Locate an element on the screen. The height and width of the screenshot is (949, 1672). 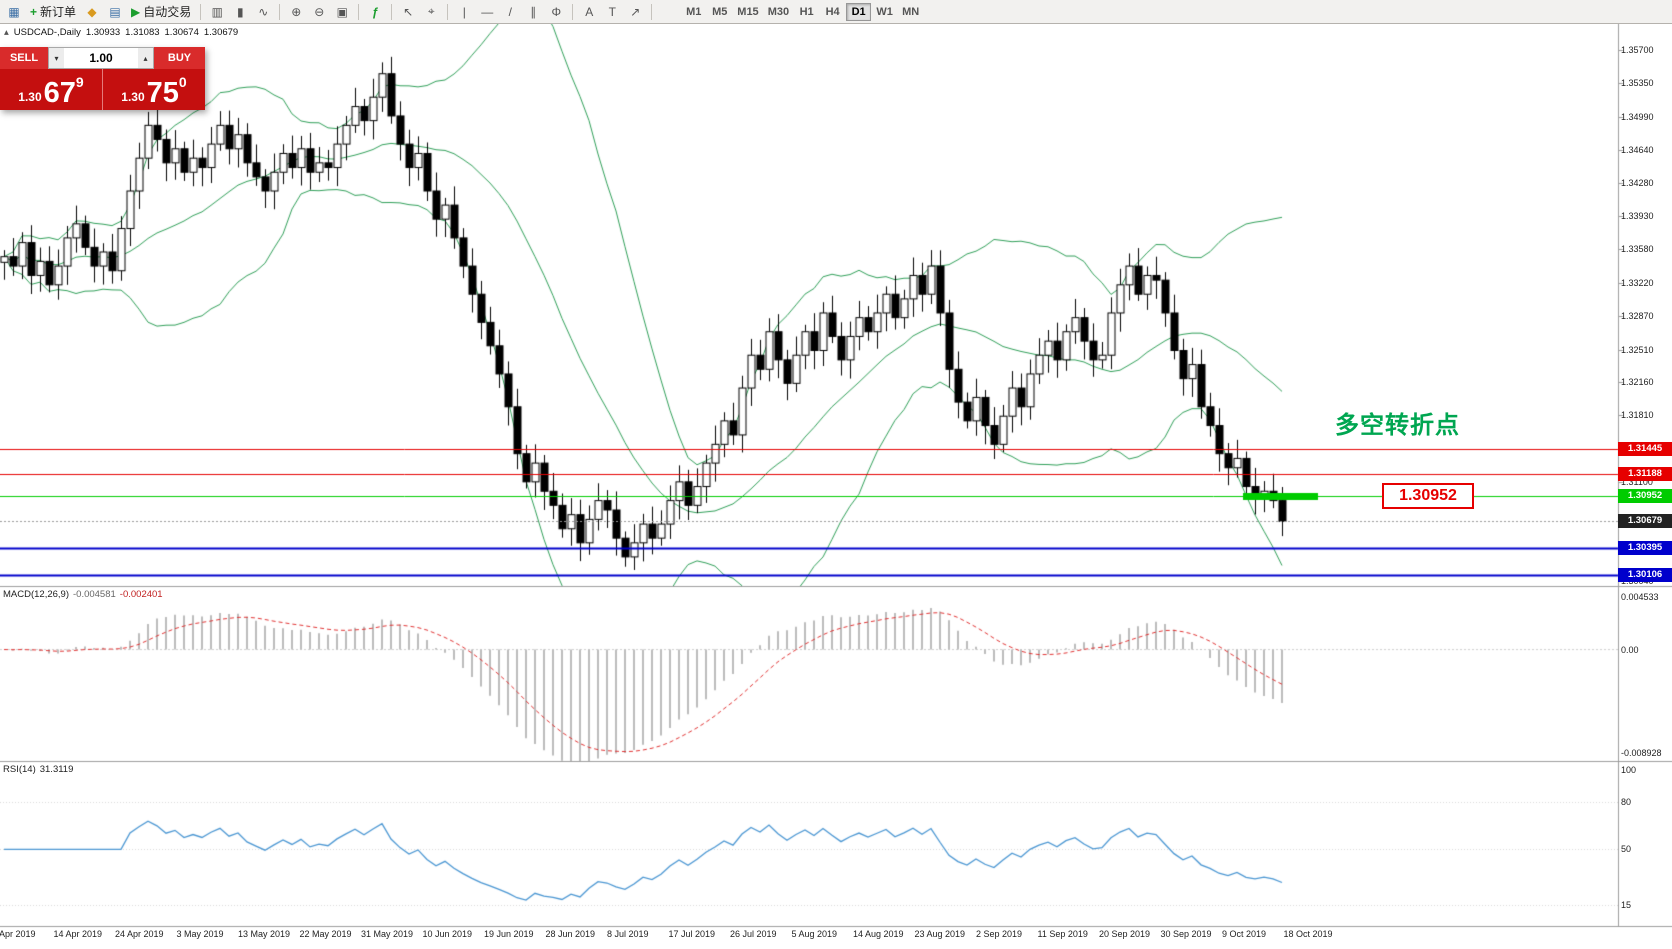
volume-increase-button: ▴ is located at coordinates (145, 58).